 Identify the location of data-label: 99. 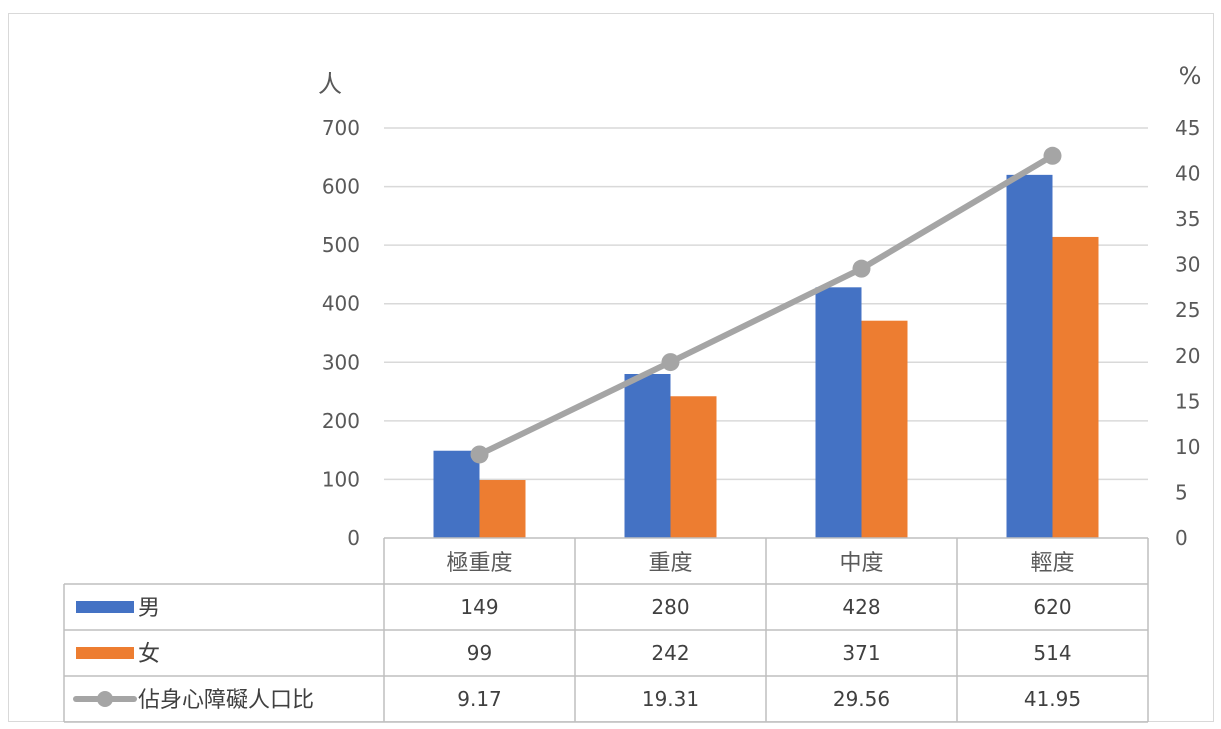
(479, 653).